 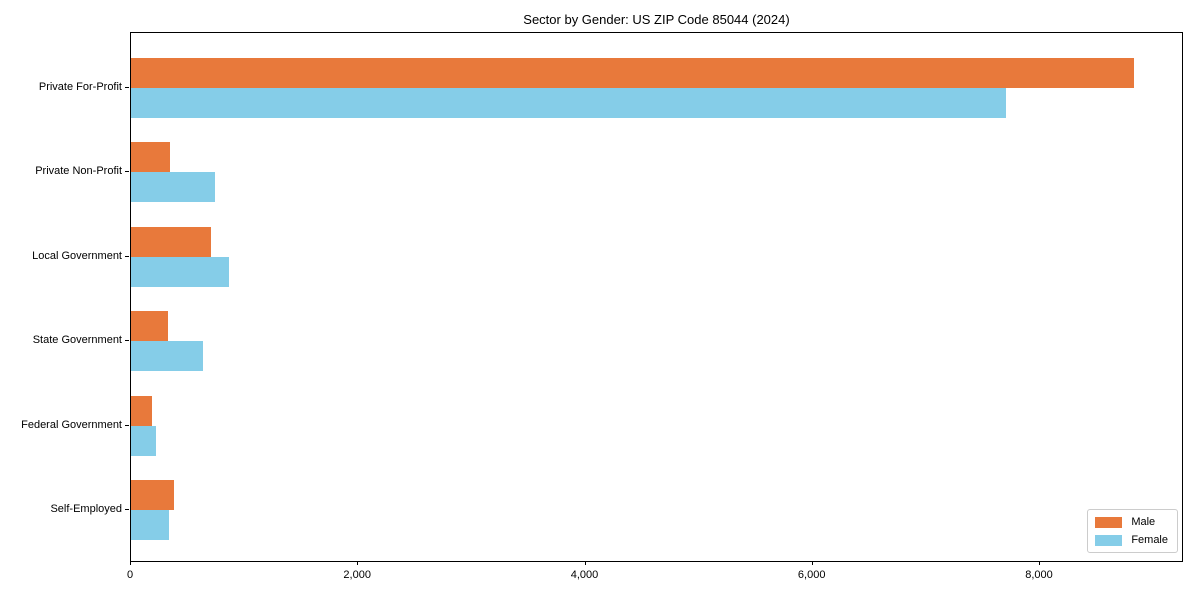 I want to click on legend-swatch-male, so click(x=1109, y=522).